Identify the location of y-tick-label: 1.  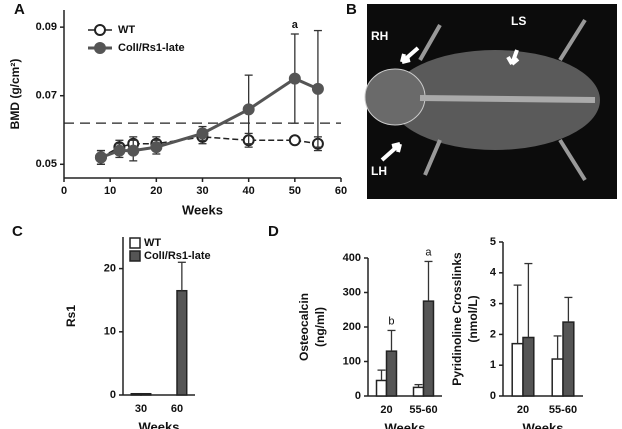
(493, 365).